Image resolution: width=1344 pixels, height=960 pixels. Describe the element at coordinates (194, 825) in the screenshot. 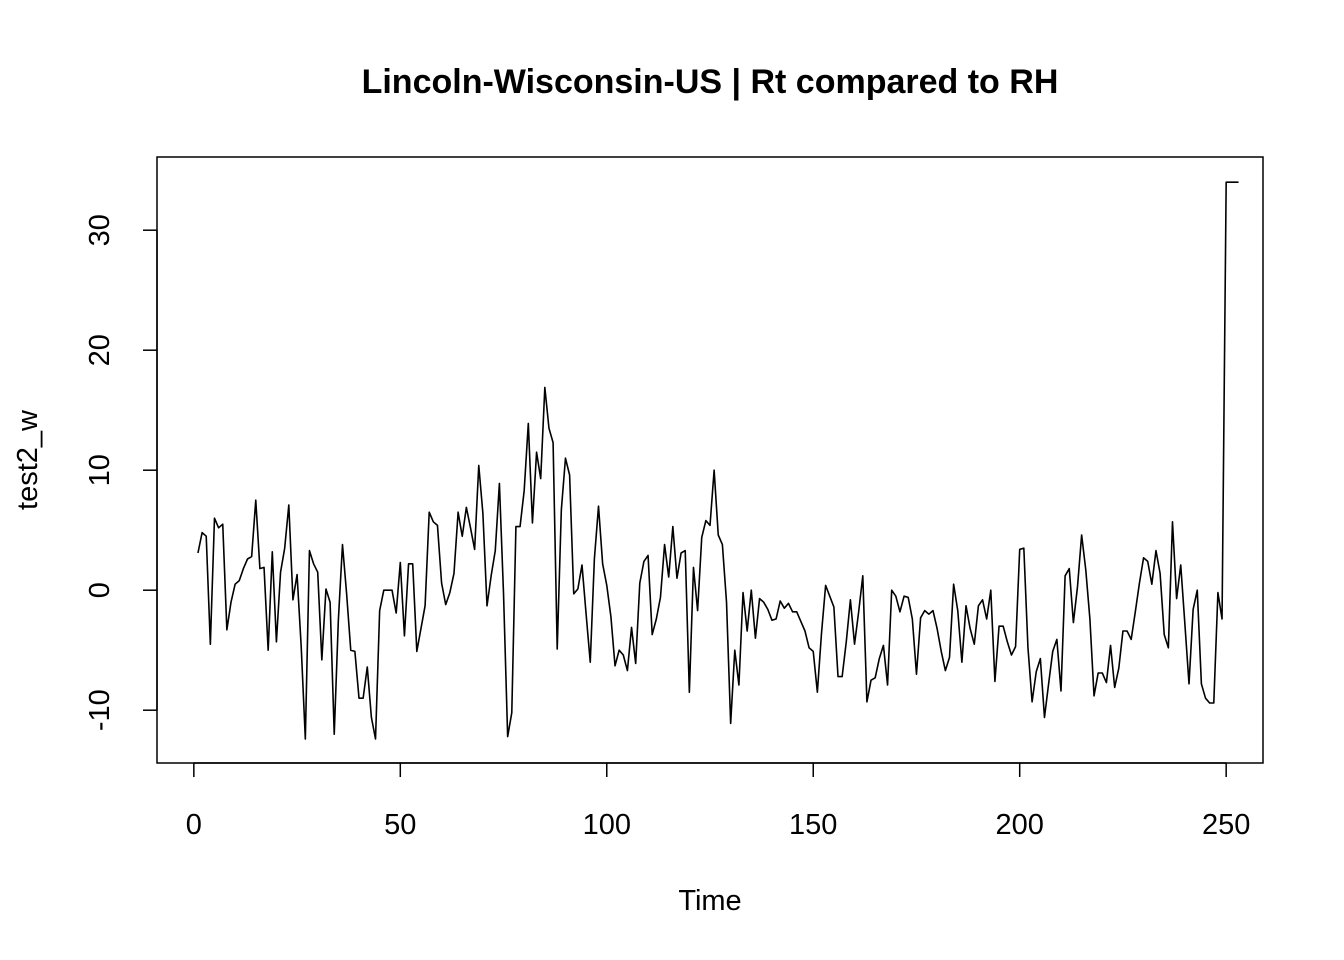

I see `x-tick-label: 0` at that location.